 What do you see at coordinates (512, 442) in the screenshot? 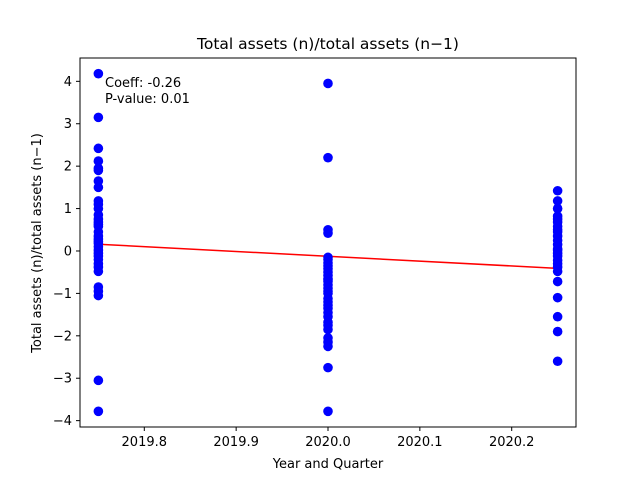
I see `x-tick-label: 2020.2` at bounding box center [512, 442].